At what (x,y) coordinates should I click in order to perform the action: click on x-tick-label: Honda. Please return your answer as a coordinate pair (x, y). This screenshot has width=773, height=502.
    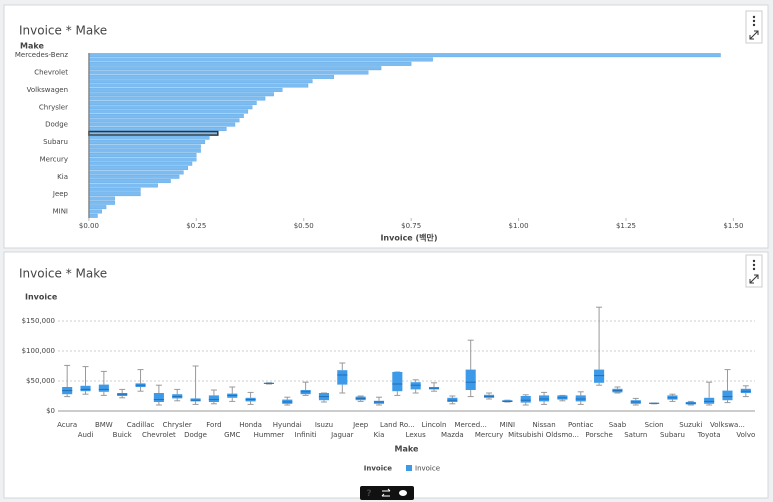
    Looking at the image, I should click on (250, 425).